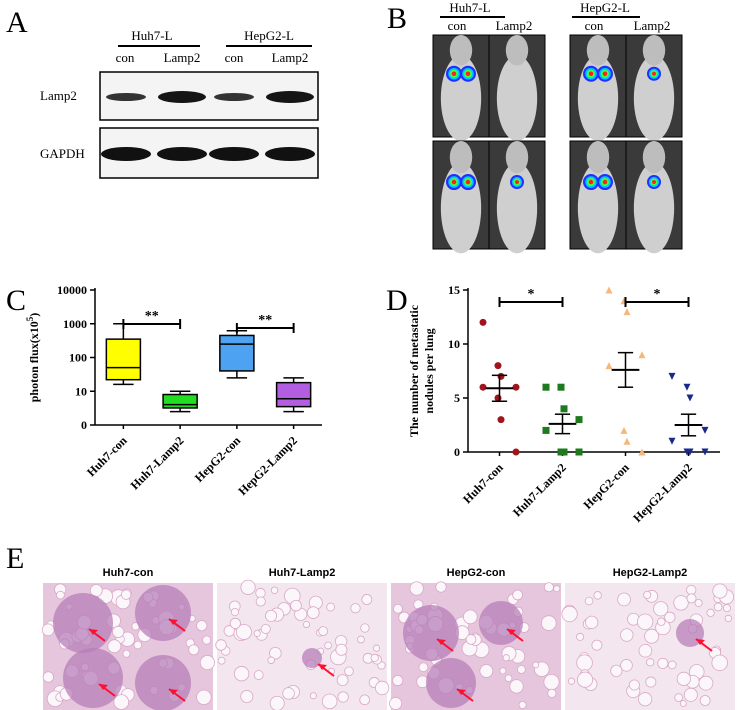  Describe the element at coordinates (34, 361) in the screenshot. I see `y-axis-label-part: photon flux(x10` at that location.